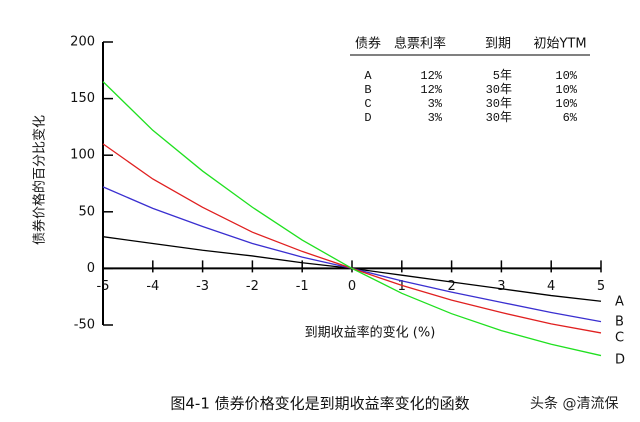  Describe the element at coordinates (619, 338) in the screenshot. I see `series-label: C` at that location.